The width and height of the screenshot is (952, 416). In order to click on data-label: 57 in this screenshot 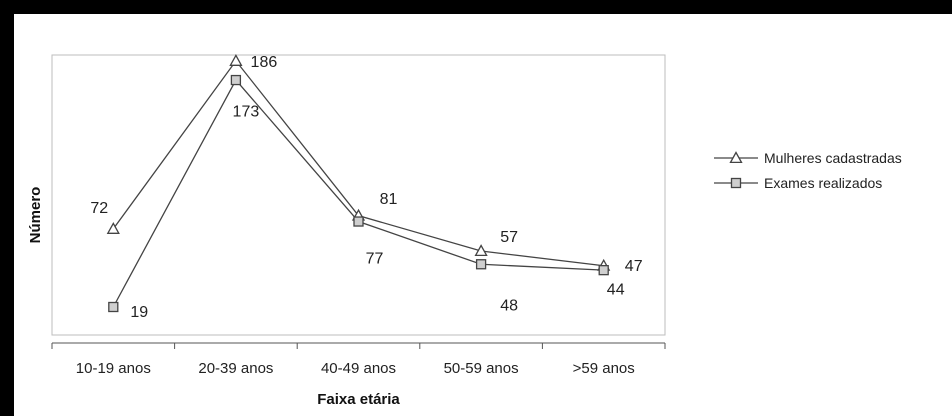, I will do `click(509, 237)`.